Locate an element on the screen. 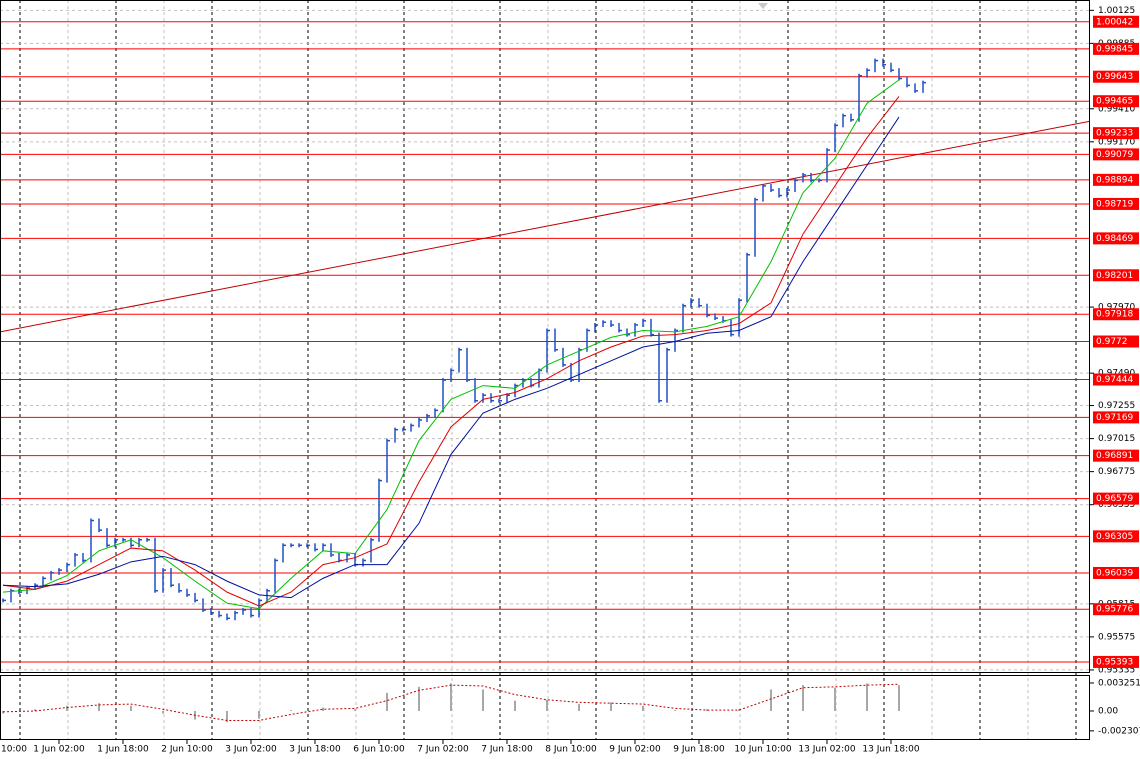 This screenshot has width=1140, height=759. y-tick-label: 0.95335 is located at coordinates (1116, 670).